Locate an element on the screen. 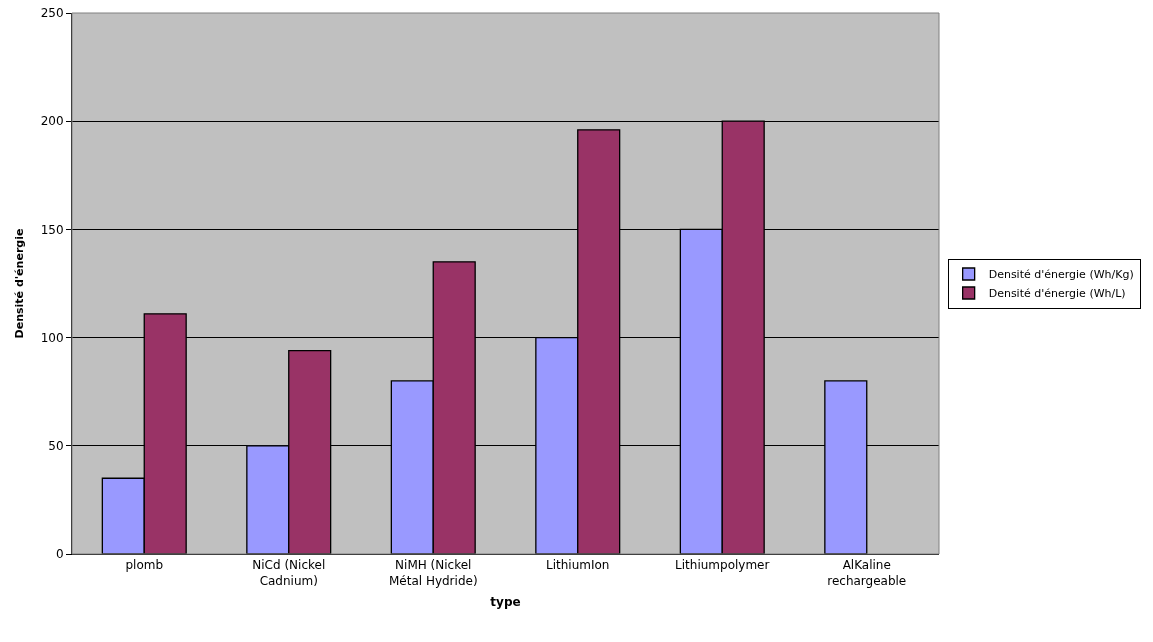  y-tick-label: 50 is located at coordinates (56, 446).